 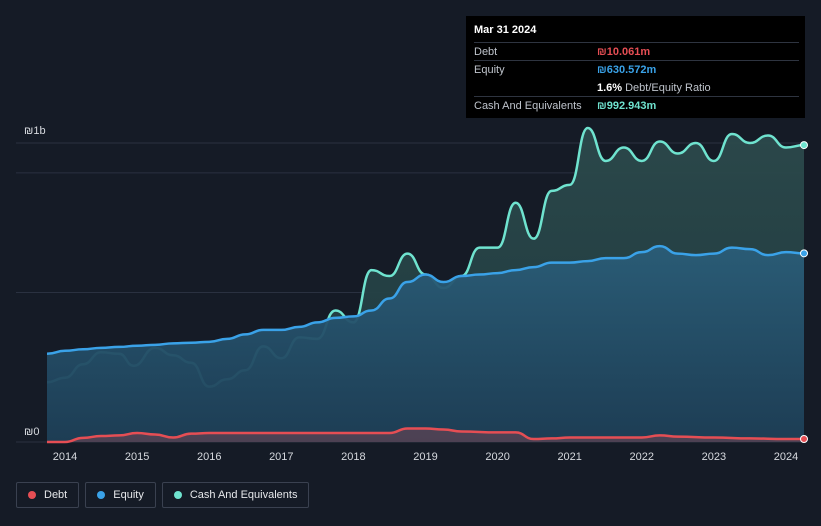 I want to click on legend-item-debt: Debt, so click(x=48, y=495).